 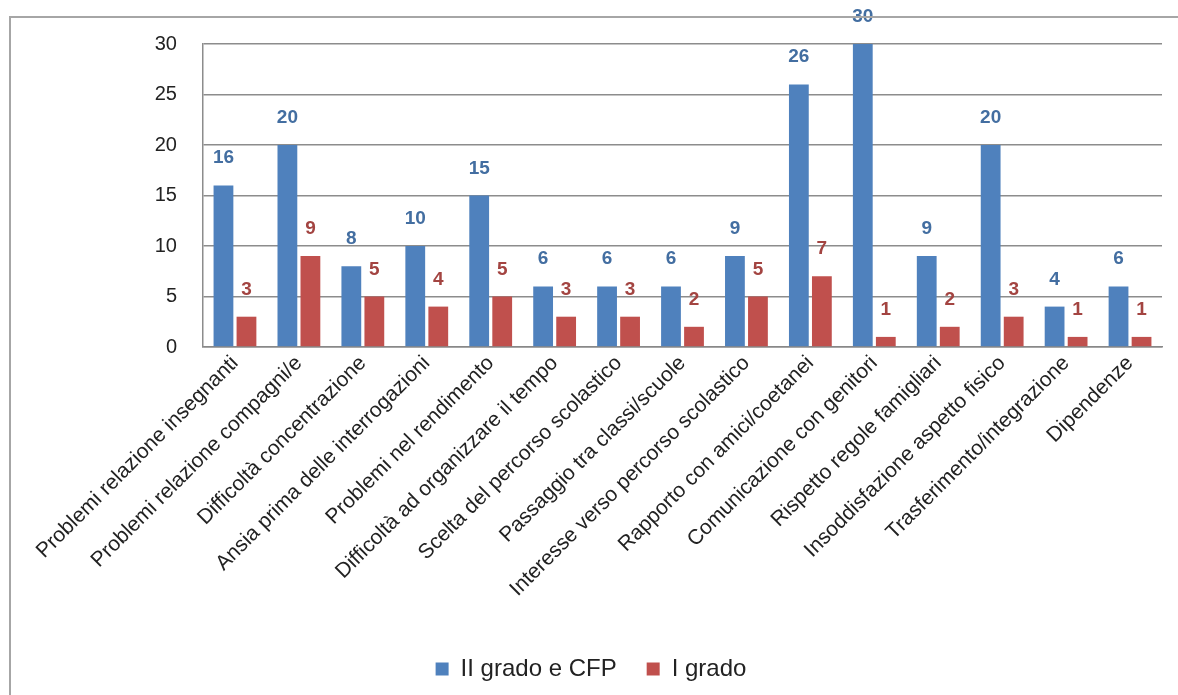 What do you see at coordinates (799, 56) in the screenshot?
I see `data-label: 26` at bounding box center [799, 56].